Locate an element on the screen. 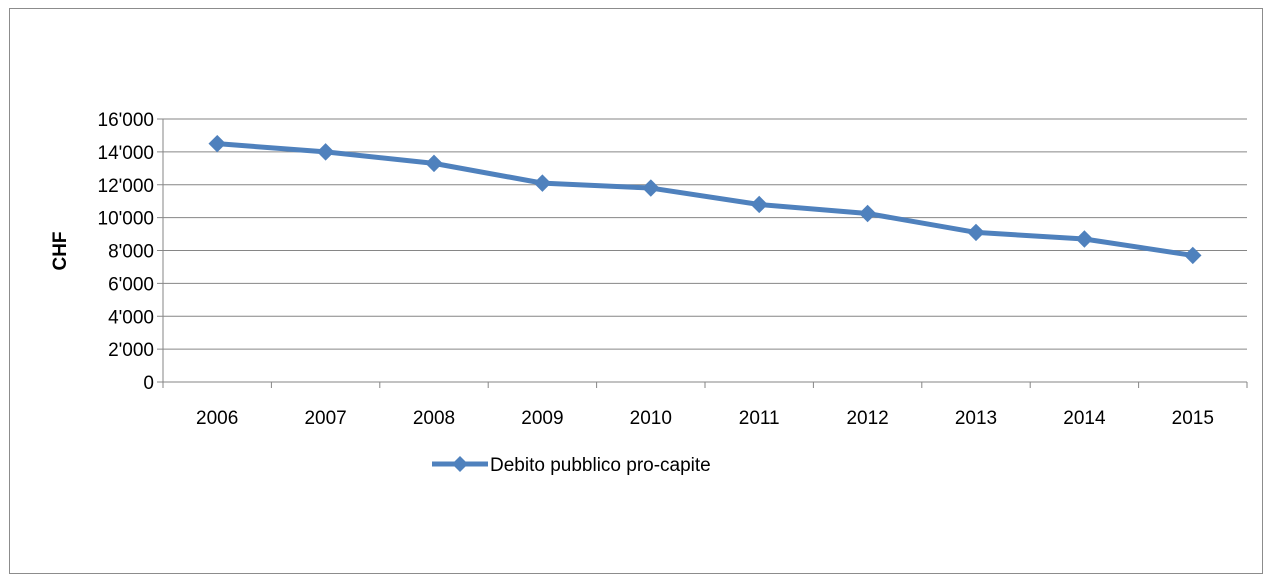 The width and height of the screenshot is (1266, 576). data-point-2009 is located at coordinates (542, 183).